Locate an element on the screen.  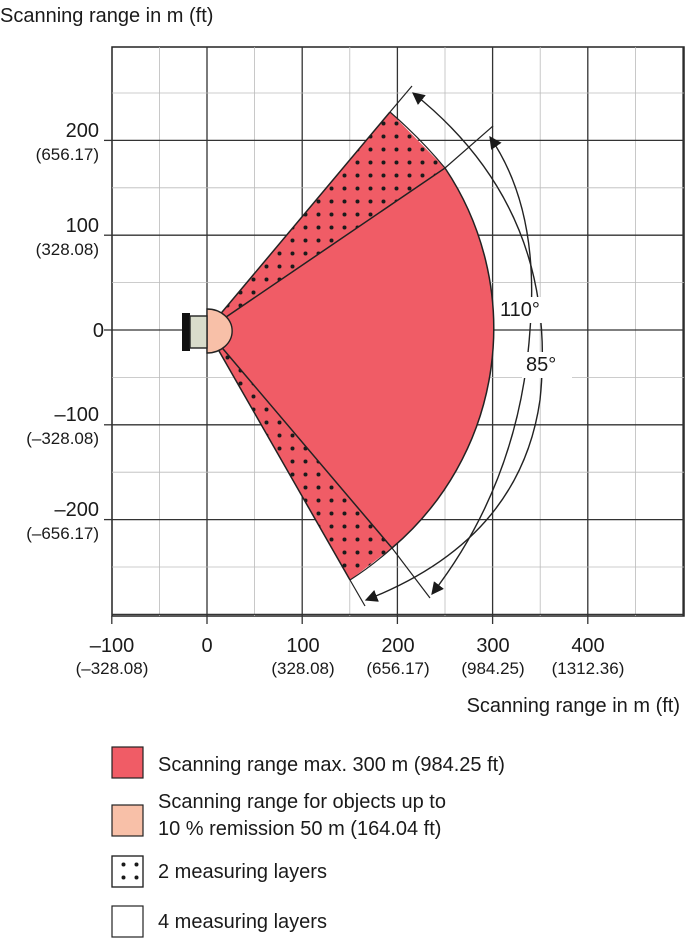
y-tick-sublabel: (–656.17) is located at coordinates (62, 533).